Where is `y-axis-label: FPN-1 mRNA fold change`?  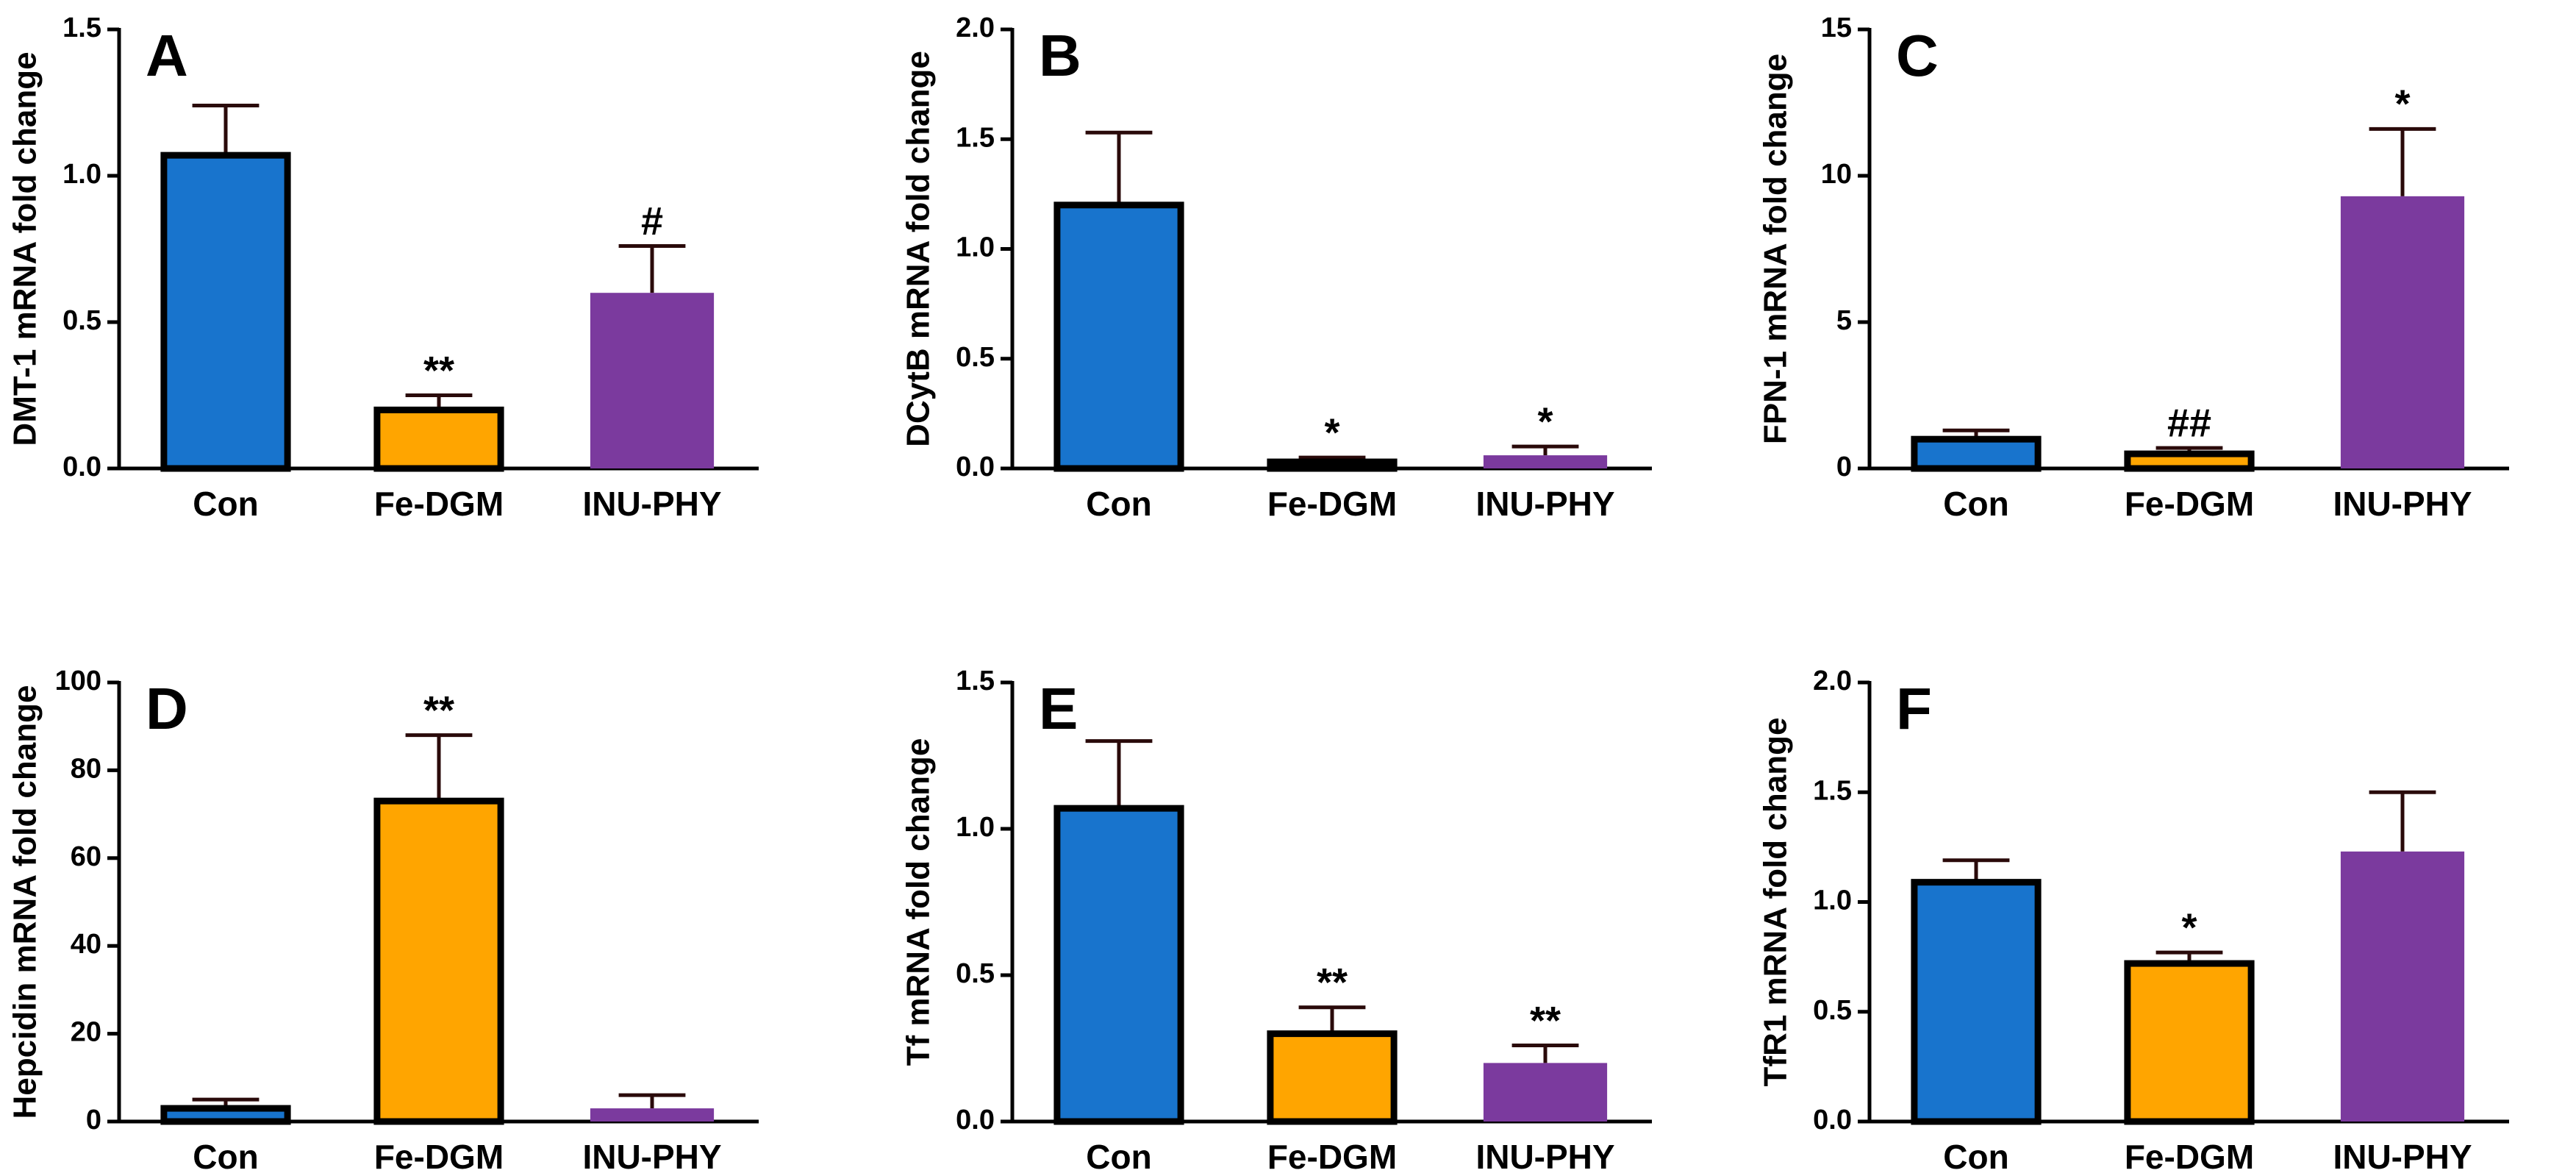 y-axis-label: FPN-1 mRNA fold change is located at coordinates (1776, 249).